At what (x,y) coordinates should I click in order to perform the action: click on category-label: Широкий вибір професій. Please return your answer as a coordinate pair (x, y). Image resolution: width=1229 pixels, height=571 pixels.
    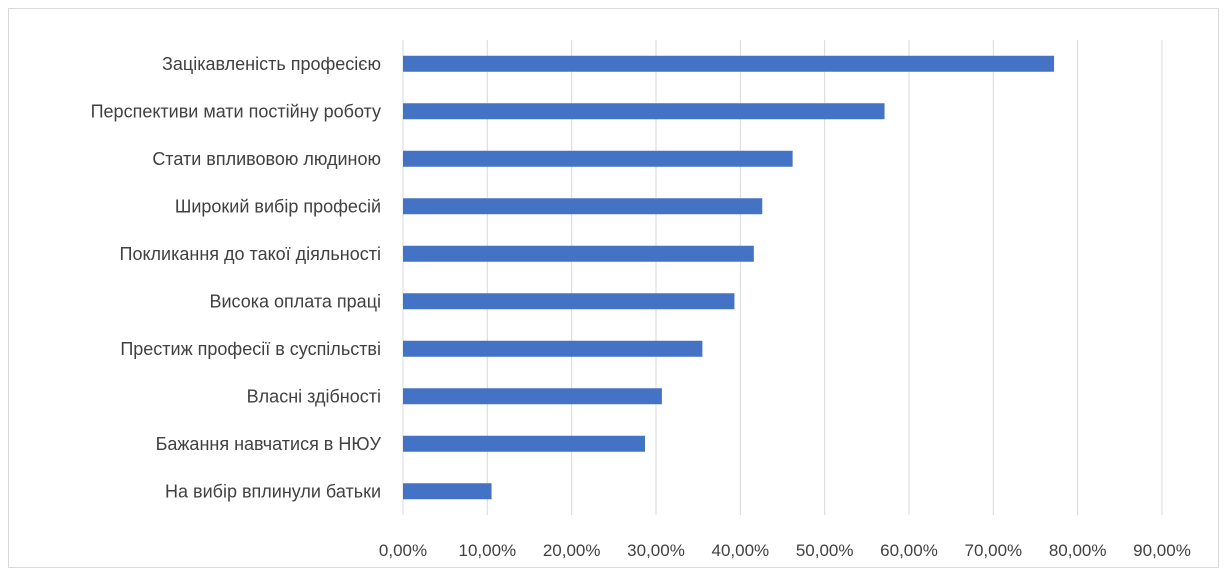
    Looking at the image, I should click on (278, 206).